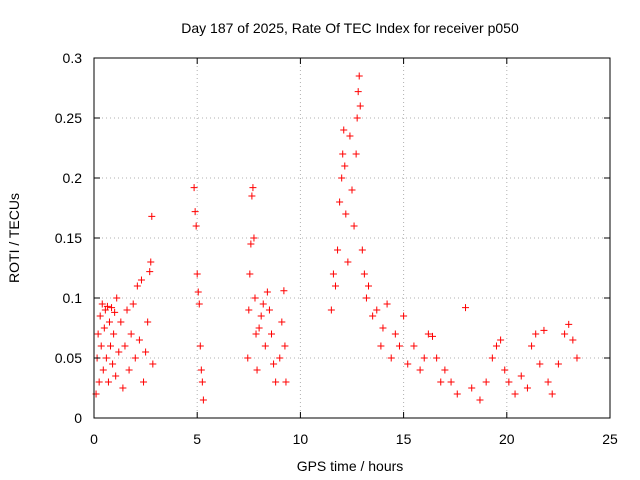 Image resolution: width=640 pixels, height=480 pixels. Describe the element at coordinates (94, 439) in the screenshot. I see `x-tick-label: 0` at that location.